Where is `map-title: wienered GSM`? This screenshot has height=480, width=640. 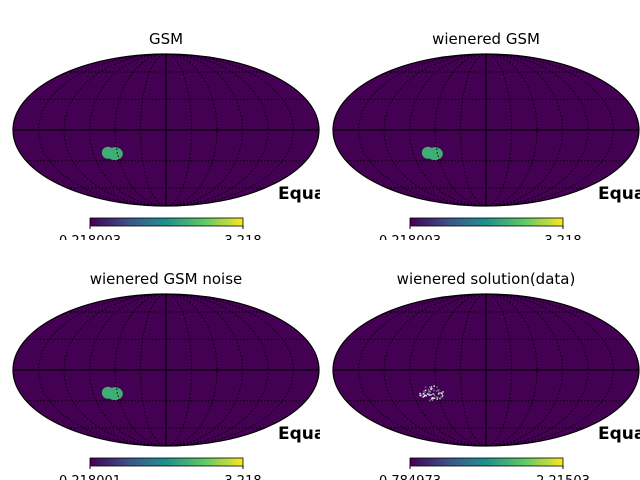 map-title: wienered GSM is located at coordinates (486, 39).